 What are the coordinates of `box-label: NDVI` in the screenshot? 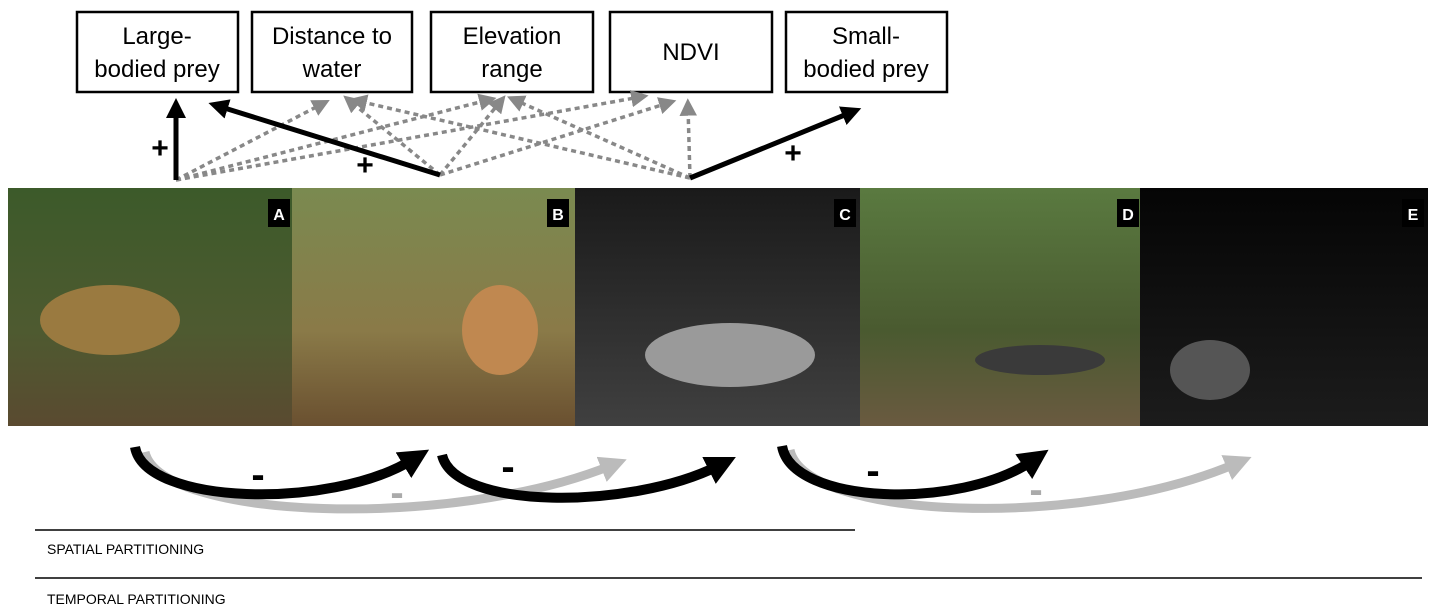 It's located at (690, 52).